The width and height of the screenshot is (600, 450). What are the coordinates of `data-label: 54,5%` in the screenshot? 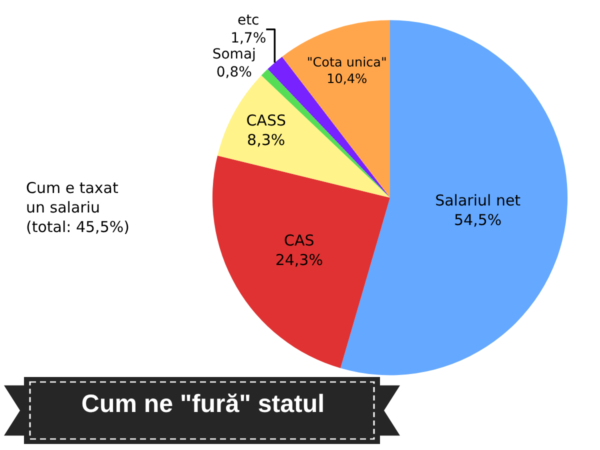 It's located at (478, 219).